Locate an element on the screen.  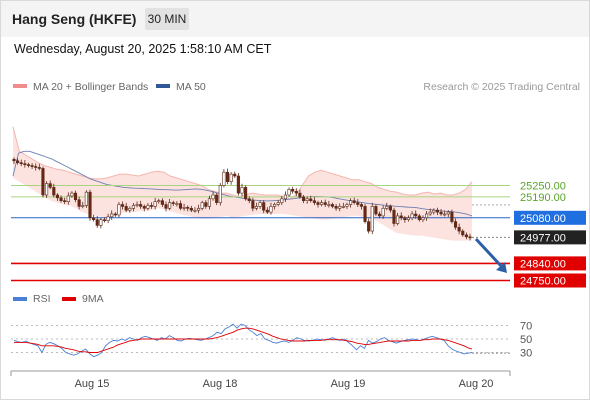
instrument-title: Hang Seng (HKFE) is located at coordinates (74, 19).